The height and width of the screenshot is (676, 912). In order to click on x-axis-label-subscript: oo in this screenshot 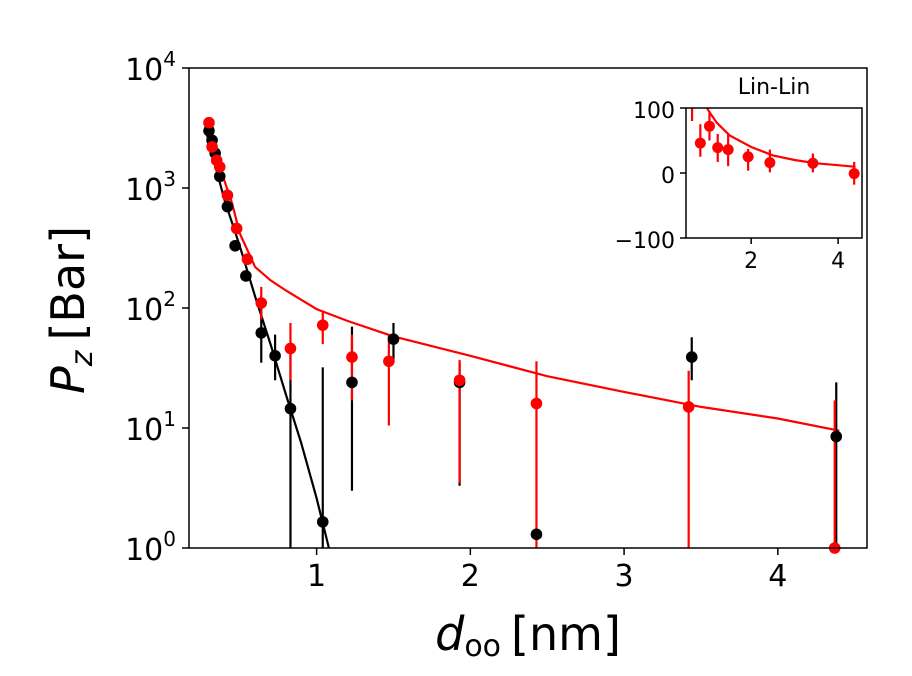, I will do `click(482, 646)`.